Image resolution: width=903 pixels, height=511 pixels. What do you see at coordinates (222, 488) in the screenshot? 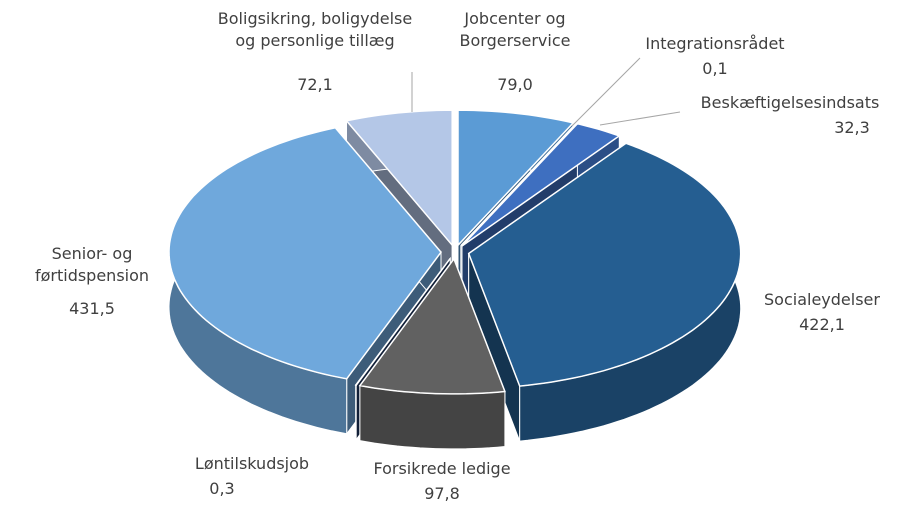
I see `value-label: 0,3` at bounding box center [222, 488].